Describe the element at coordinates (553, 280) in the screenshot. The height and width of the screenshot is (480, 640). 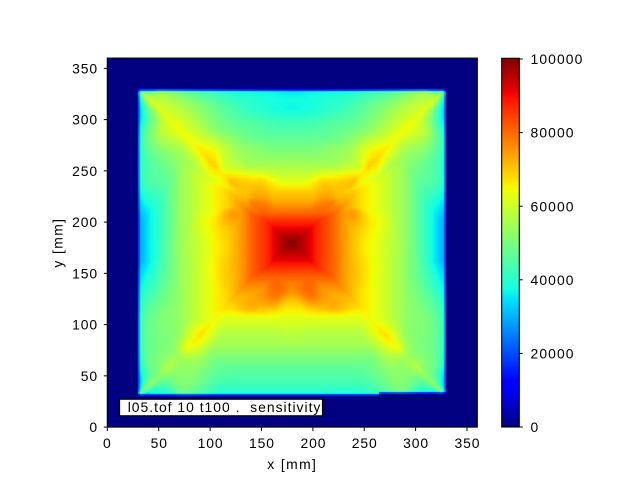
I see `svg-text: 40000` at that location.